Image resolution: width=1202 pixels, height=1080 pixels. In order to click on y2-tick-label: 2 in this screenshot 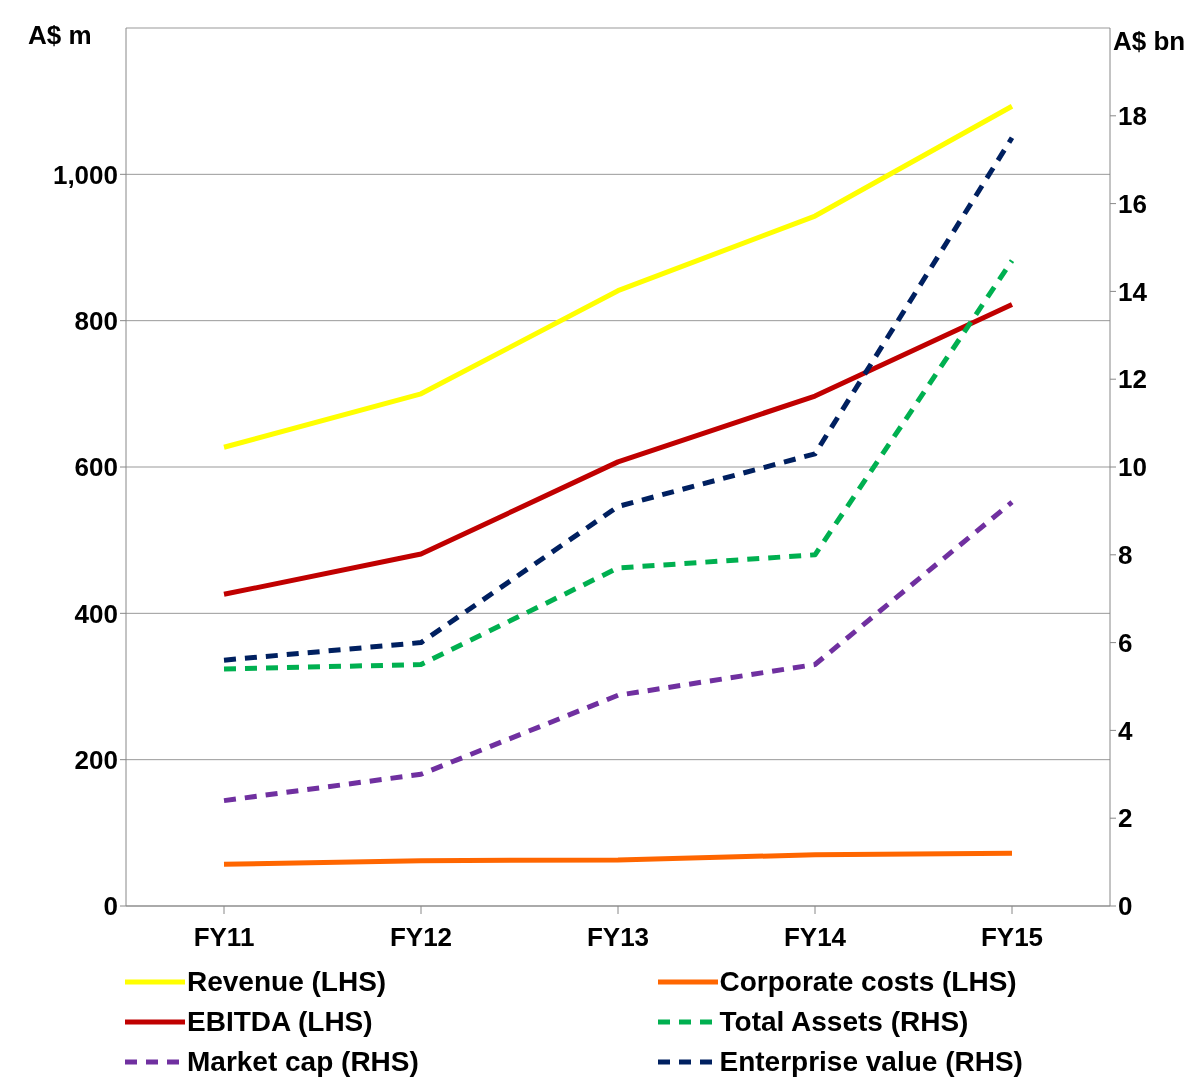, I will do `click(1125, 818)`.